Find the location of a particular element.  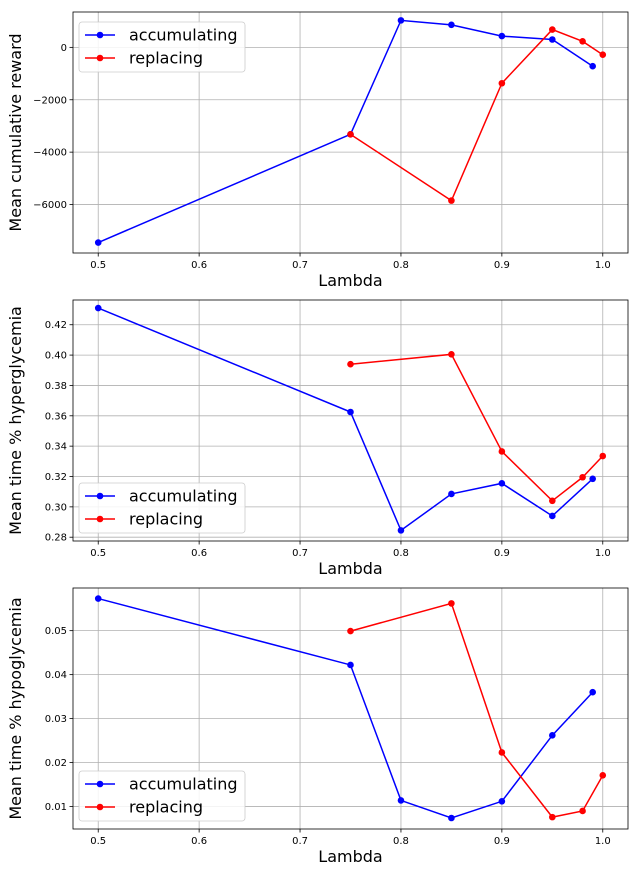

y-axis-label: Mean time % hyperglycemia is located at coordinates (15, 420).